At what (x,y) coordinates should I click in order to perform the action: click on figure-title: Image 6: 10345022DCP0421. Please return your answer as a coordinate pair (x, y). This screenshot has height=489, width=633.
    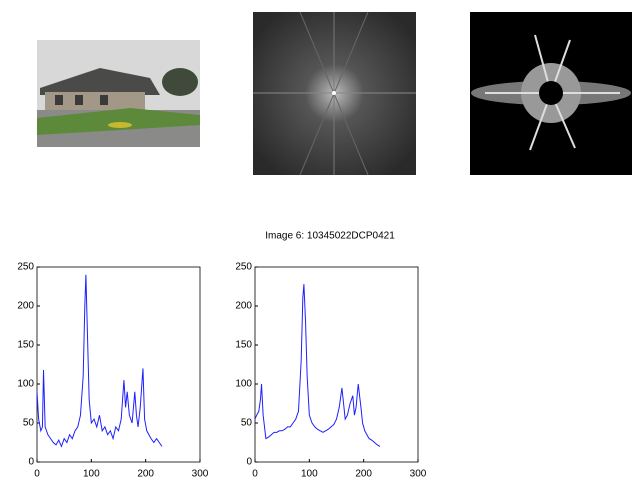
    Looking at the image, I should click on (330, 236).